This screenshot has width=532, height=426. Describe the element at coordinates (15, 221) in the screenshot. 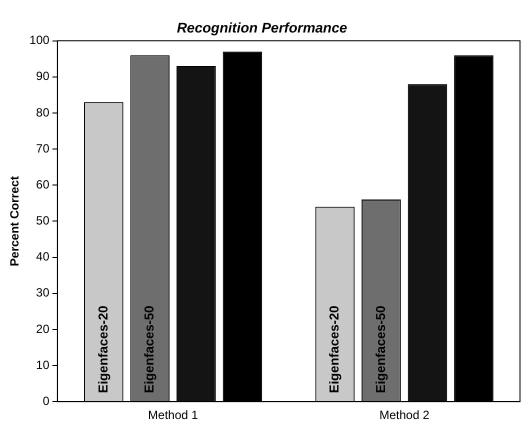

I see `y-axis-title: Percent Correct` at that location.